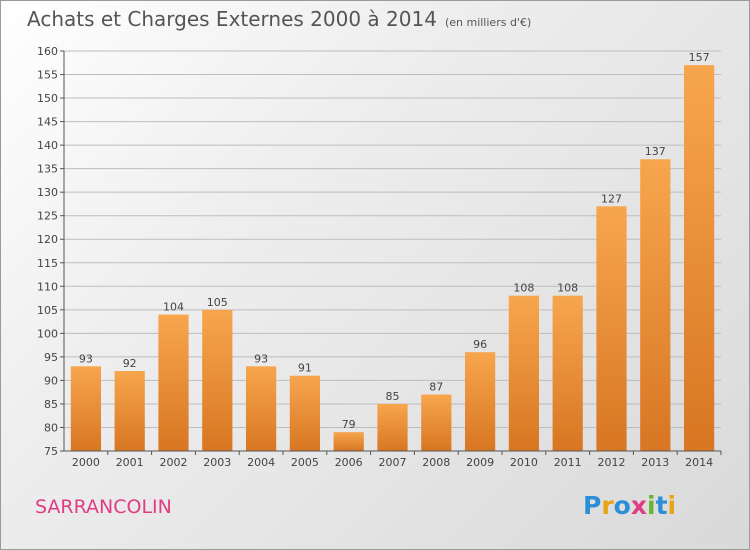 The width and height of the screenshot is (750, 550). What do you see at coordinates (103, 507) in the screenshot?
I see `place-name: SARRANCOLIN` at bounding box center [103, 507].